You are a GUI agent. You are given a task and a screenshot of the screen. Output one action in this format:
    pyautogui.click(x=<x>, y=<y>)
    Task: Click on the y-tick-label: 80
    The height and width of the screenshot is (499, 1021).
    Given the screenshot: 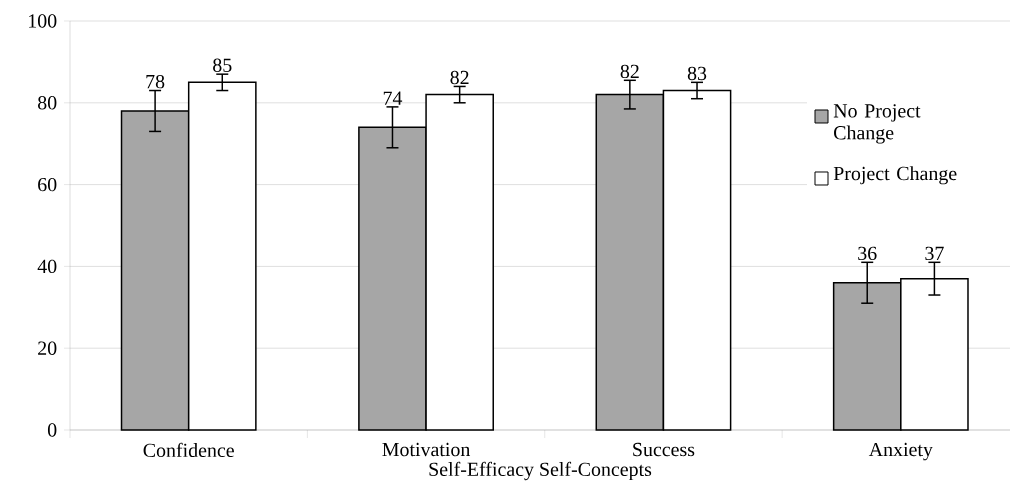 What is the action you would take?
    pyautogui.click(x=47, y=103)
    